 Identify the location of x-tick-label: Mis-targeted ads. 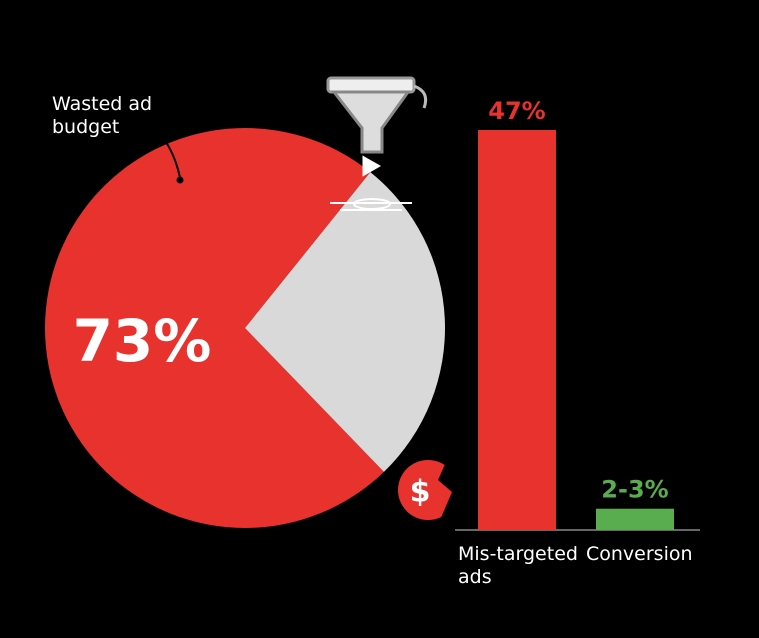
(518, 565).